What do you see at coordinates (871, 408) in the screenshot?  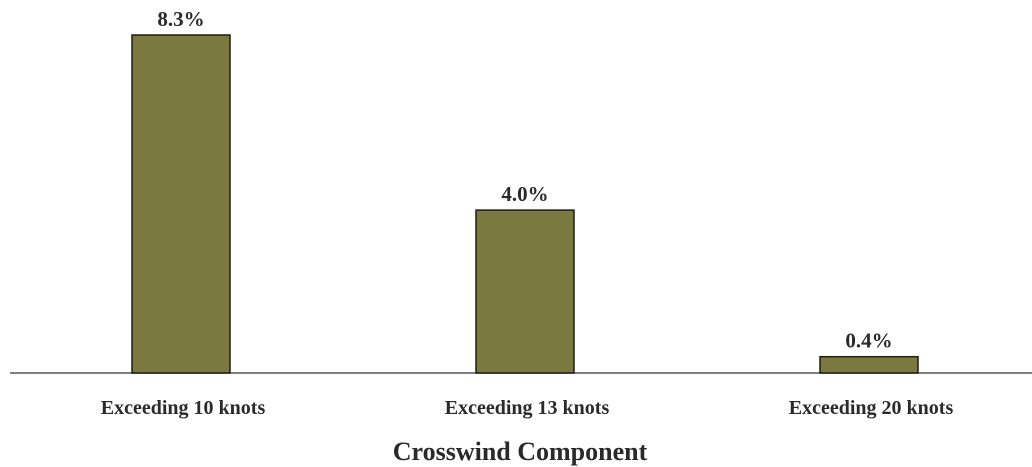 I see `category-label-3: Exceeding 20 knots` at bounding box center [871, 408].